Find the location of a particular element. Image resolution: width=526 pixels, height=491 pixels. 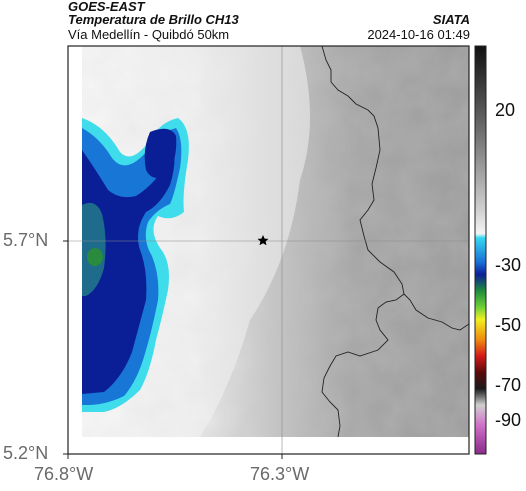

header-subtitle-region: Vía Medellín - Quibdó 50km is located at coordinates (149, 34).